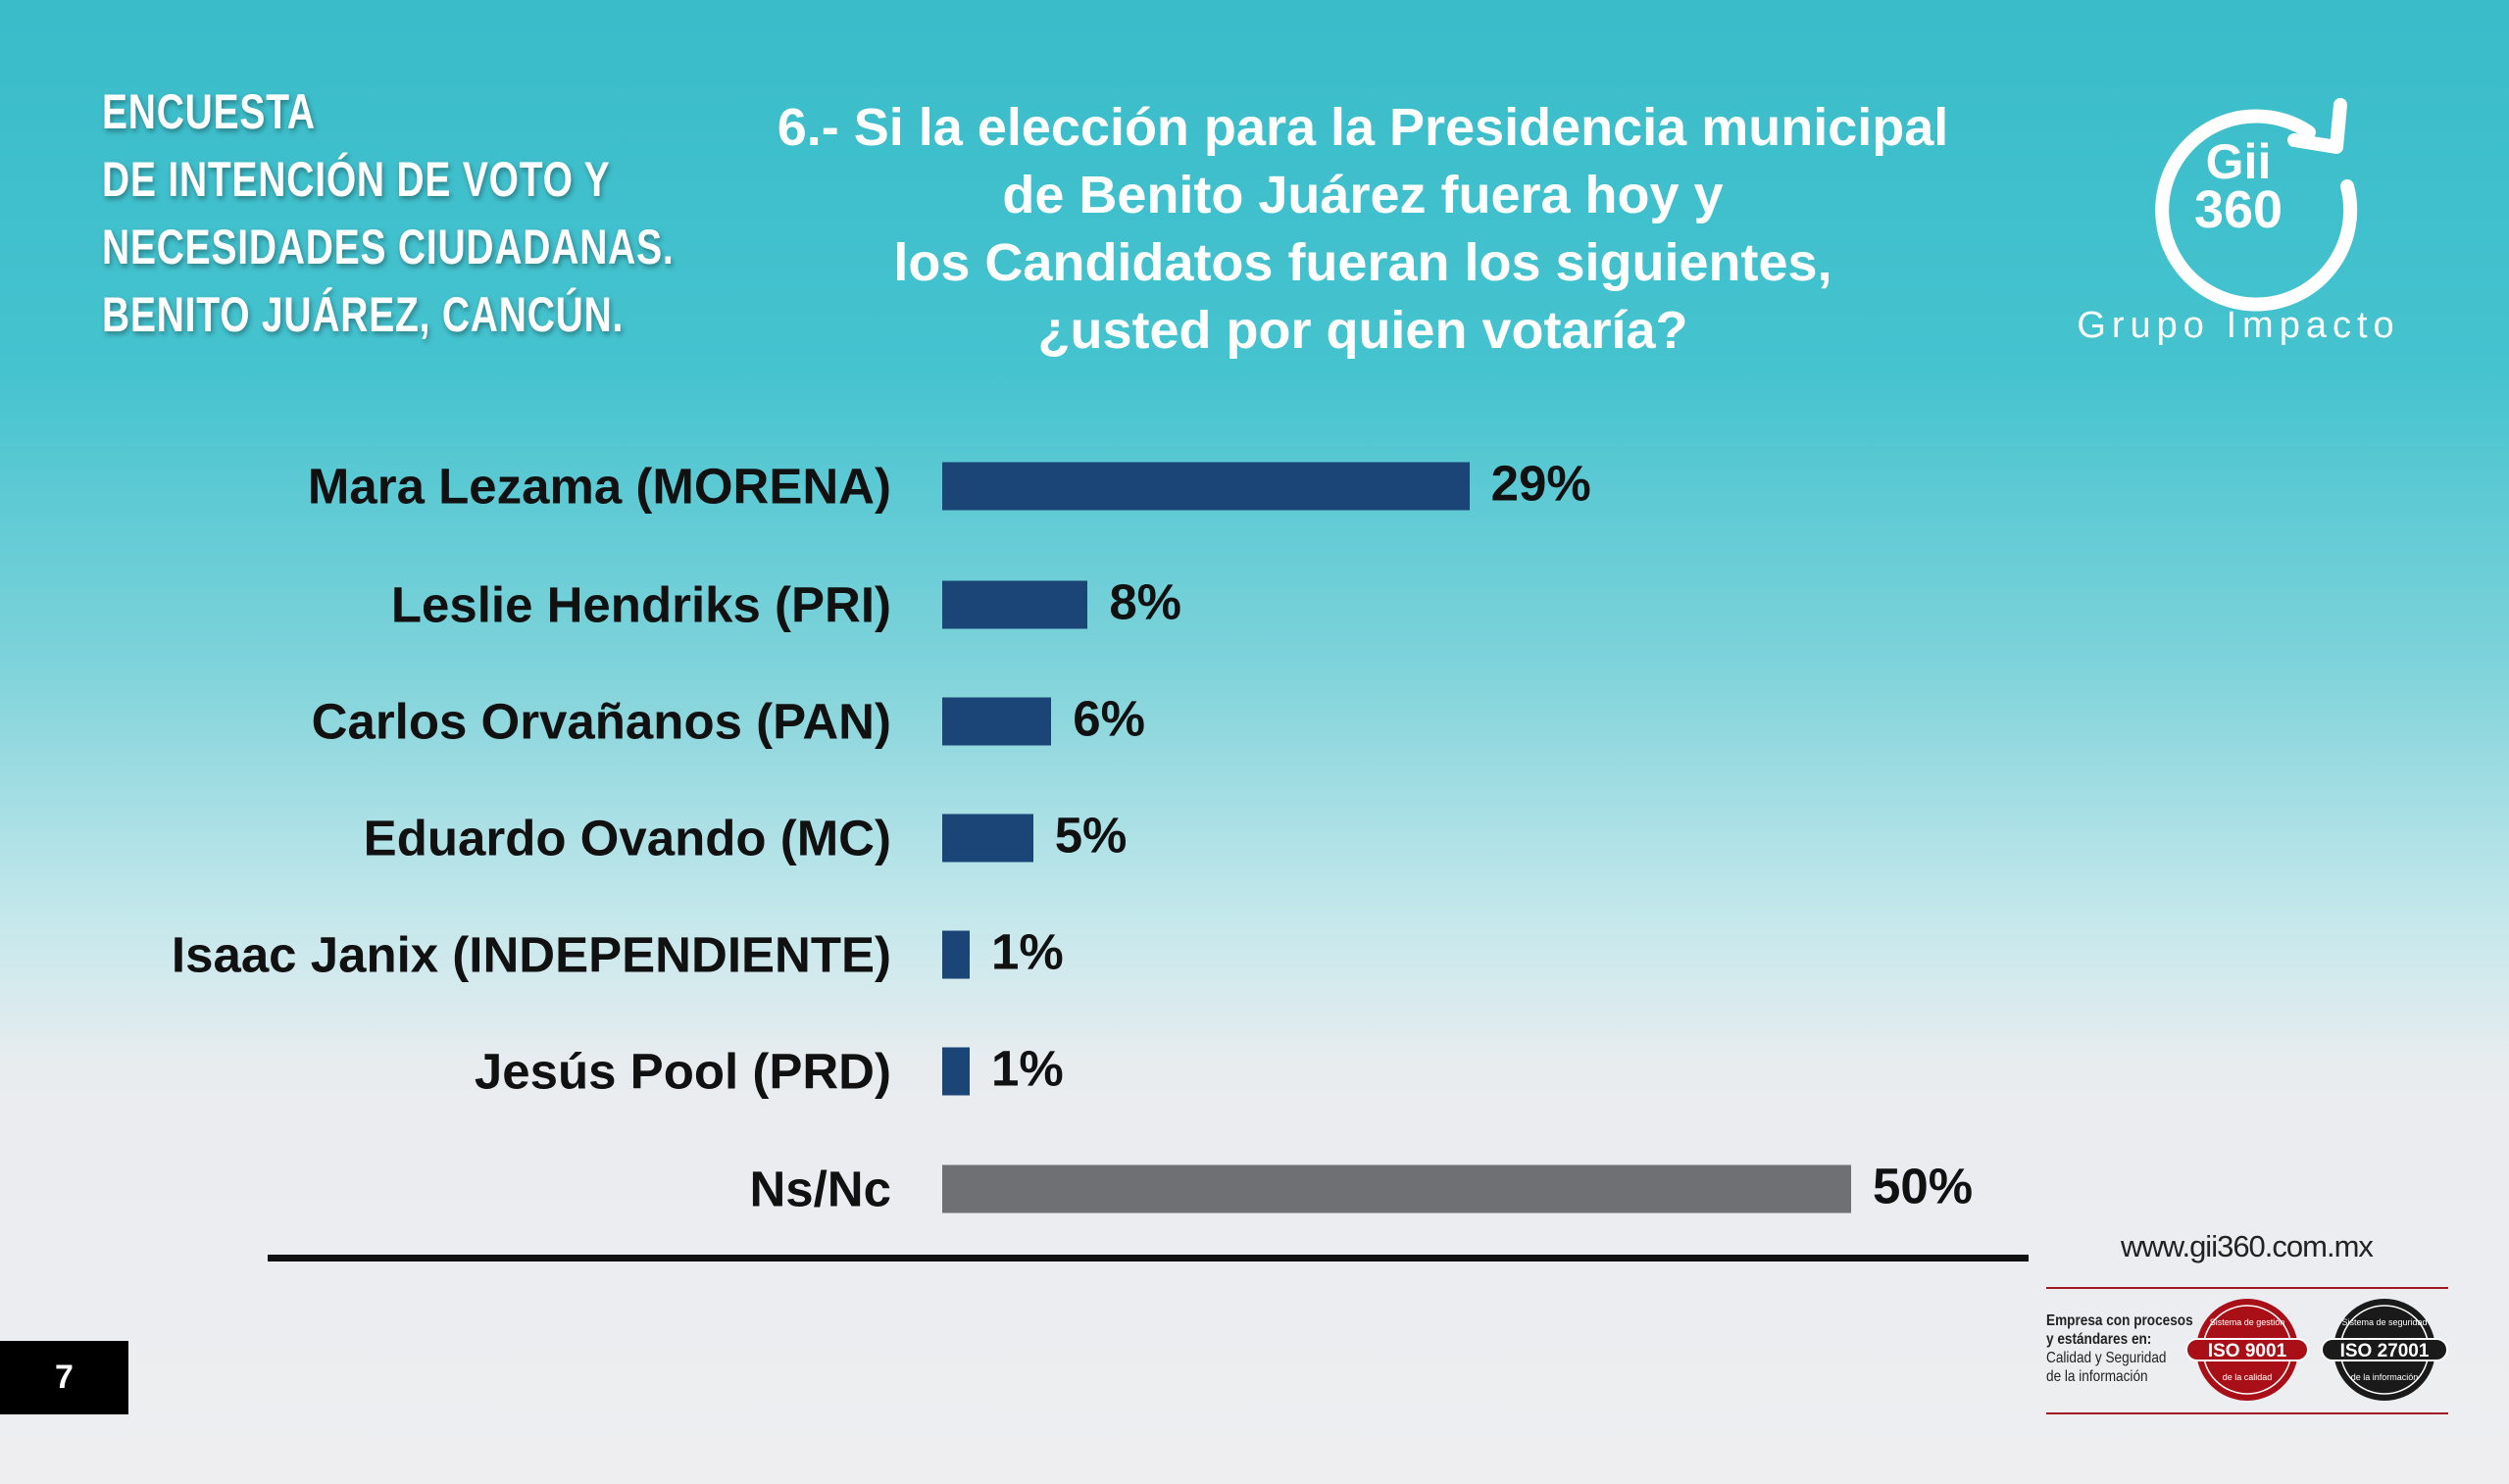 The width and height of the screenshot is (2509, 1484). I want to click on gii360-logo: Gii 360 Grupo Impacto, so click(2238, 222).